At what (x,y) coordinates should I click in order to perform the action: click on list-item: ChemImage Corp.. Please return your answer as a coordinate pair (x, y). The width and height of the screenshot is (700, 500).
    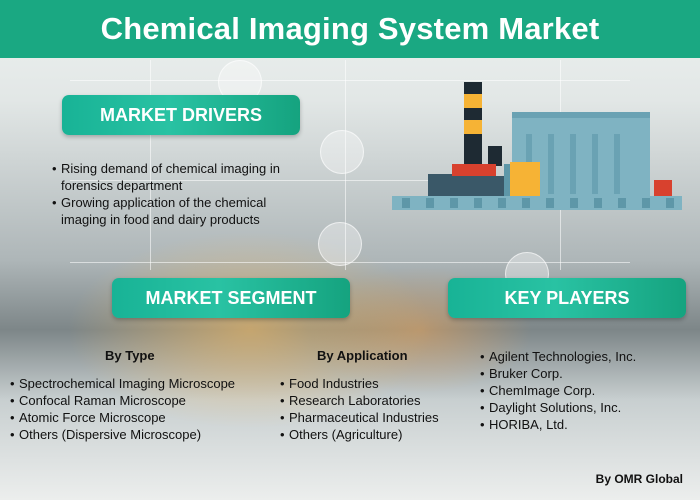
    Looking at the image, I should click on (585, 390).